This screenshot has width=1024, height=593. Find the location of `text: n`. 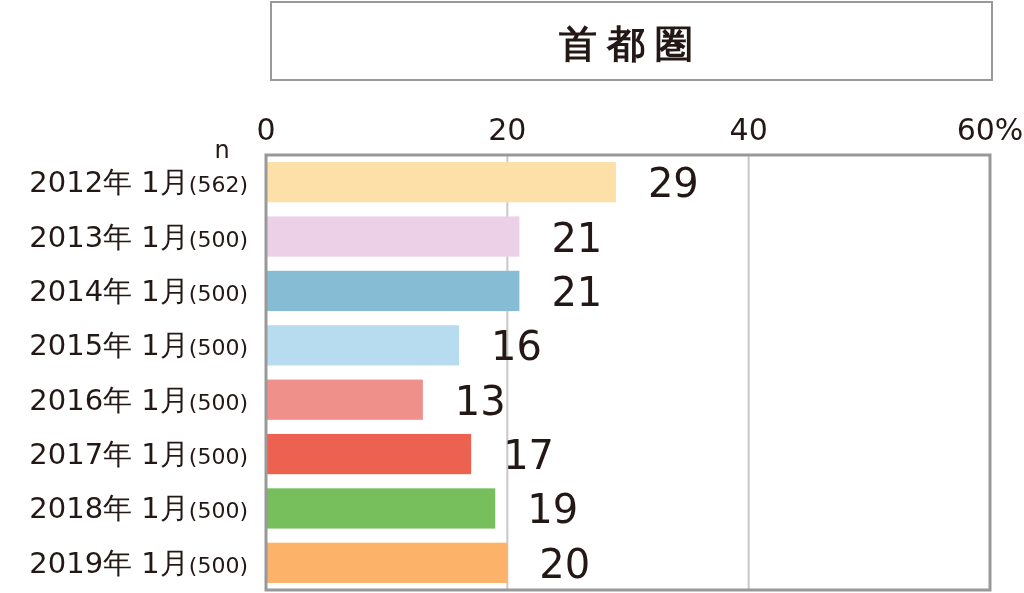

text: n is located at coordinates (222, 150).